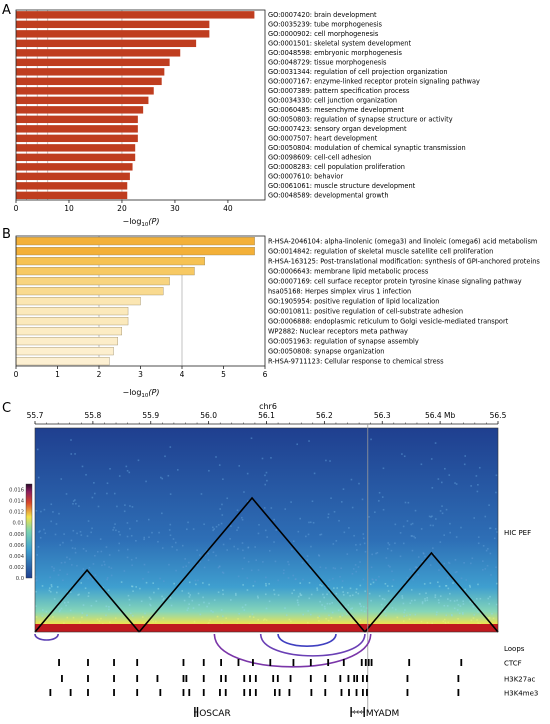 This screenshot has height=724, width=550. I want to click on genome-tick-label: 56.4 Mb, so click(440, 415).